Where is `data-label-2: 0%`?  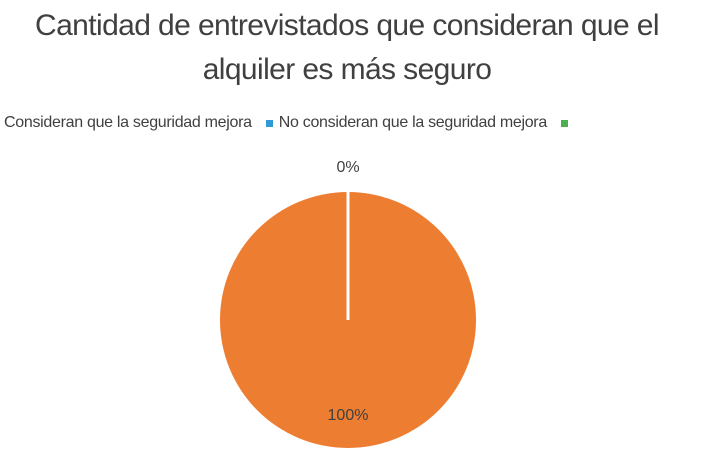 data-label-2: 0% is located at coordinates (347, 167).